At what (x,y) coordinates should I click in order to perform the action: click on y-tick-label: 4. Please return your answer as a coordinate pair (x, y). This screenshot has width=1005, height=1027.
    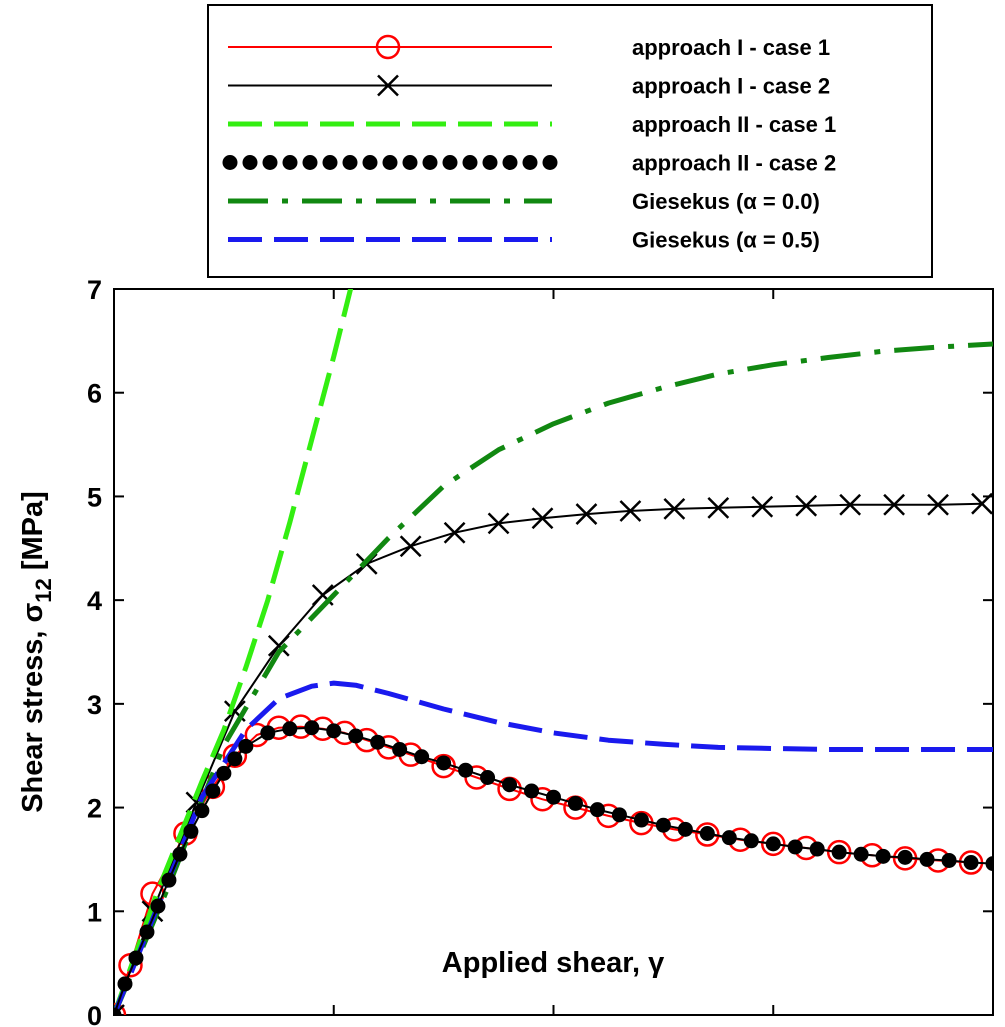
    Looking at the image, I should click on (94, 601).